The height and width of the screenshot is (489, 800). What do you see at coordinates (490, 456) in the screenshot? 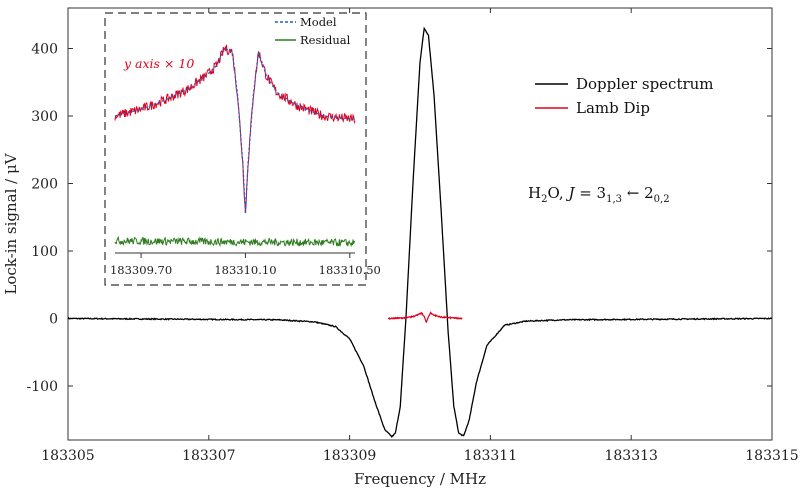
I see `x-tick-label: 183311` at bounding box center [490, 456].